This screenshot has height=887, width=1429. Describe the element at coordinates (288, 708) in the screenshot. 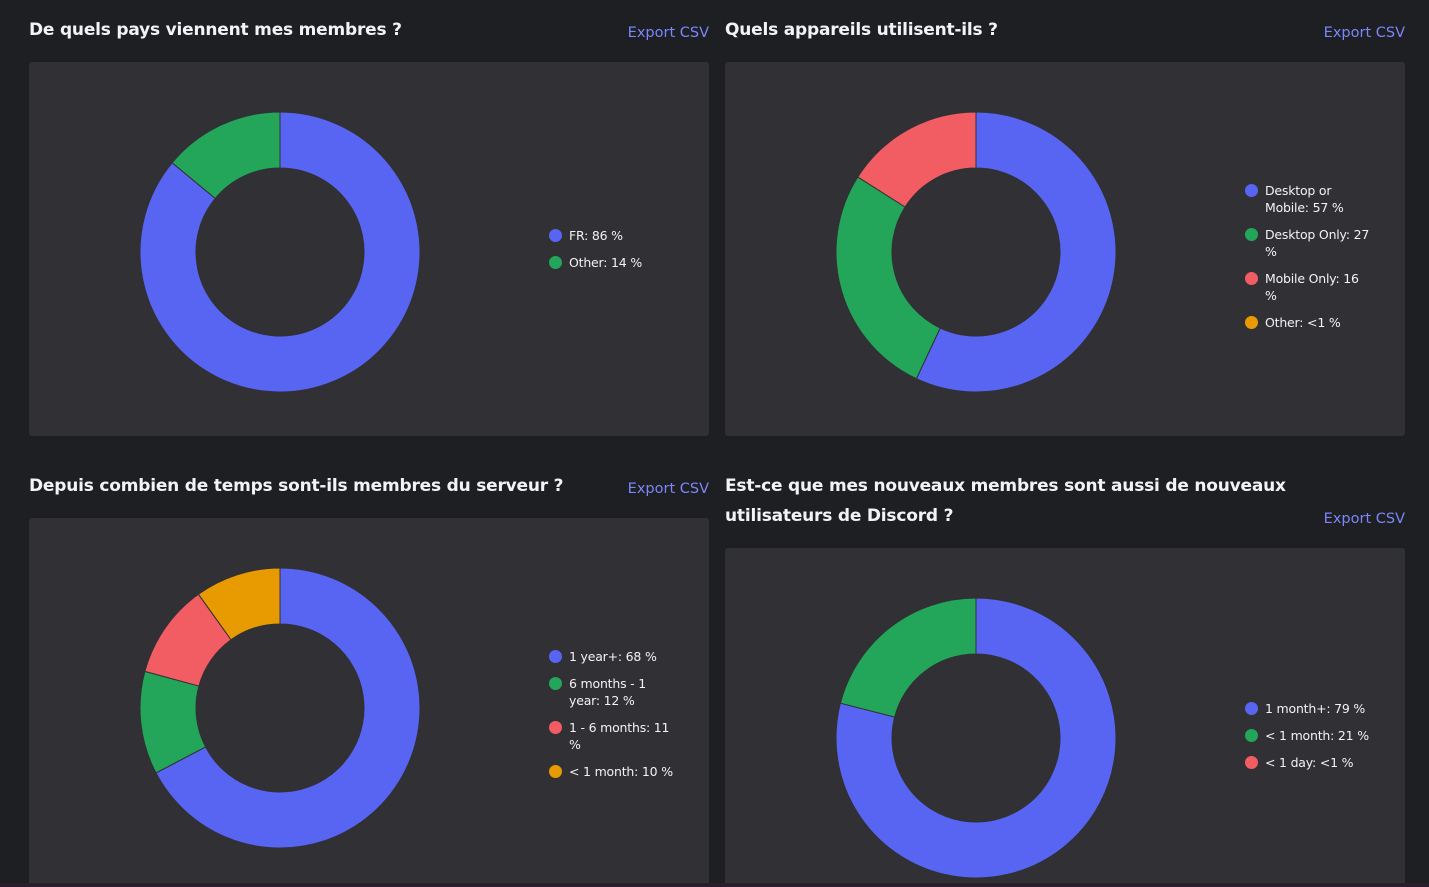

I see `donut-slice-1-year` at that location.